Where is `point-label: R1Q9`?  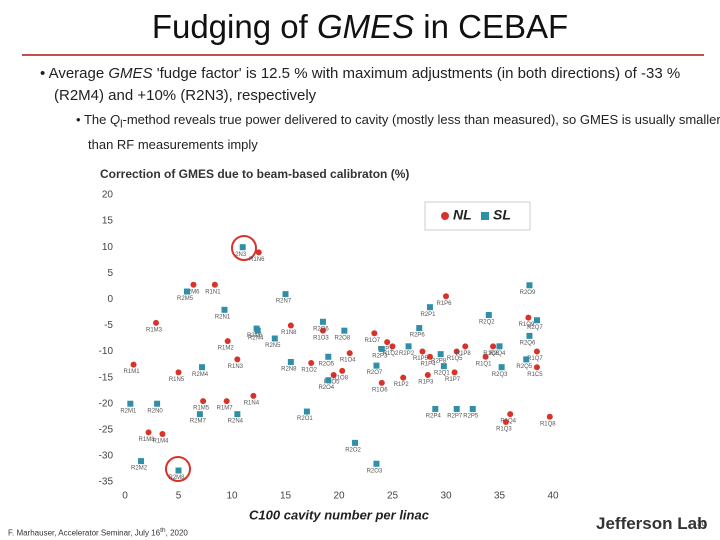
point-label: R1Q9 is located at coordinates (527, 325).